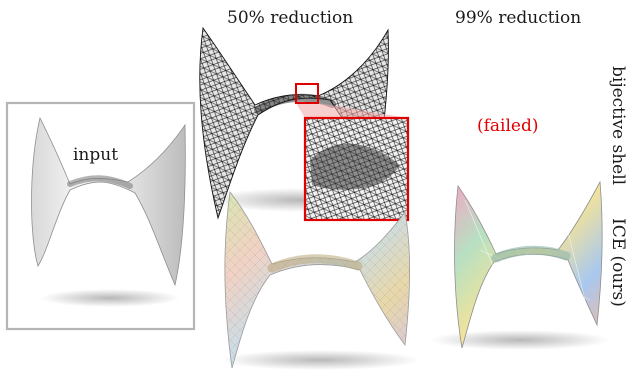 This screenshot has width=632, height=381. I want to click on input-shadow, so click(110, 298).